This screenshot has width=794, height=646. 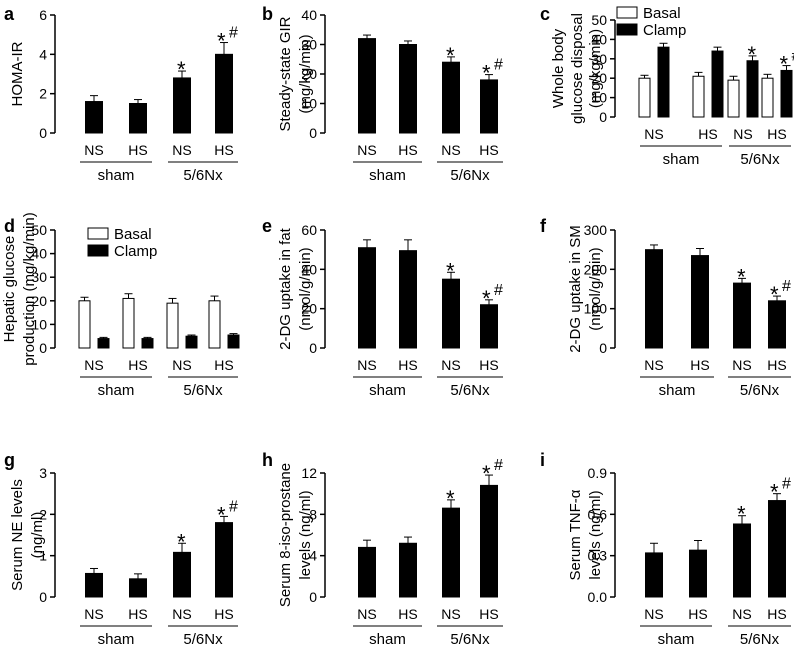 What do you see at coordinates (595, 534) in the screenshot?
I see `y-axis-label: levels (ng/ml)` at bounding box center [595, 534].